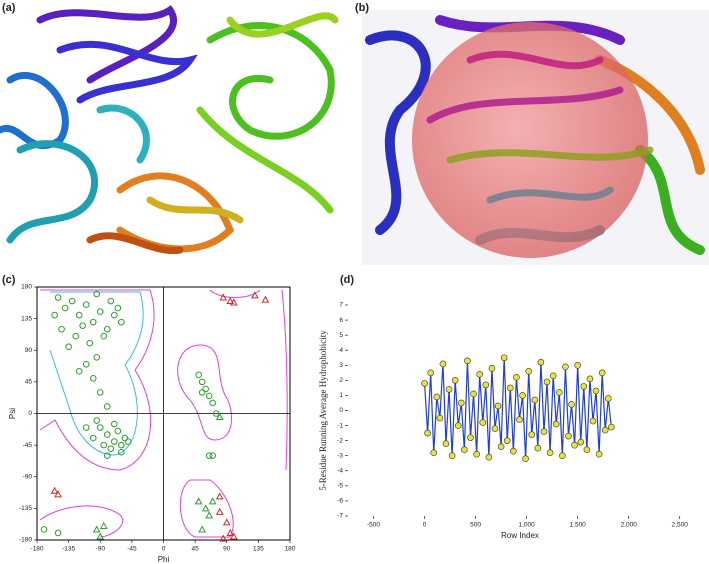 The height and width of the screenshot is (564, 709). What do you see at coordinates (341, 320) in the screenshot?
I see `y-tick-label: 6` at bounding box center [341, 320].